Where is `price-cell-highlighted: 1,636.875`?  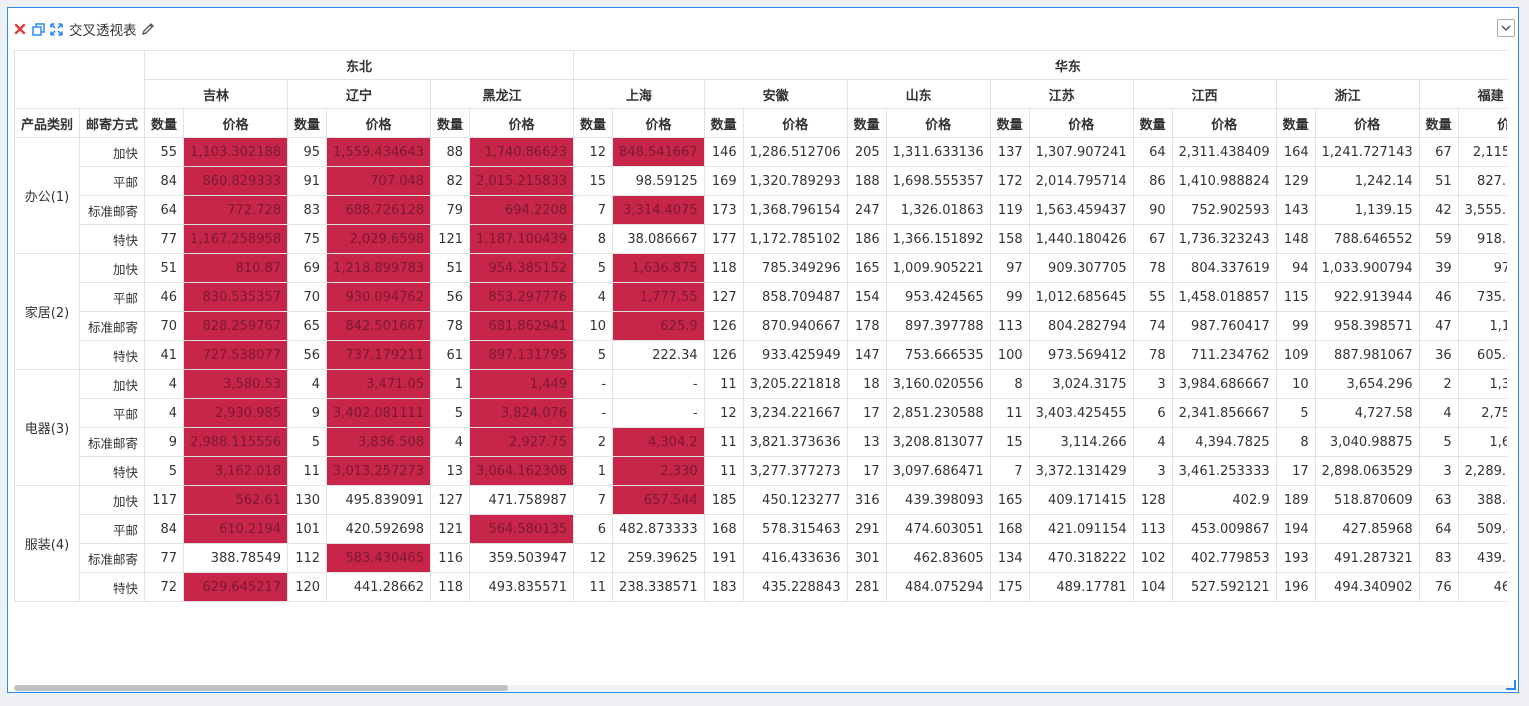 price-cell-highlighted: 1,636.875 is located at coordinates (658, 268).